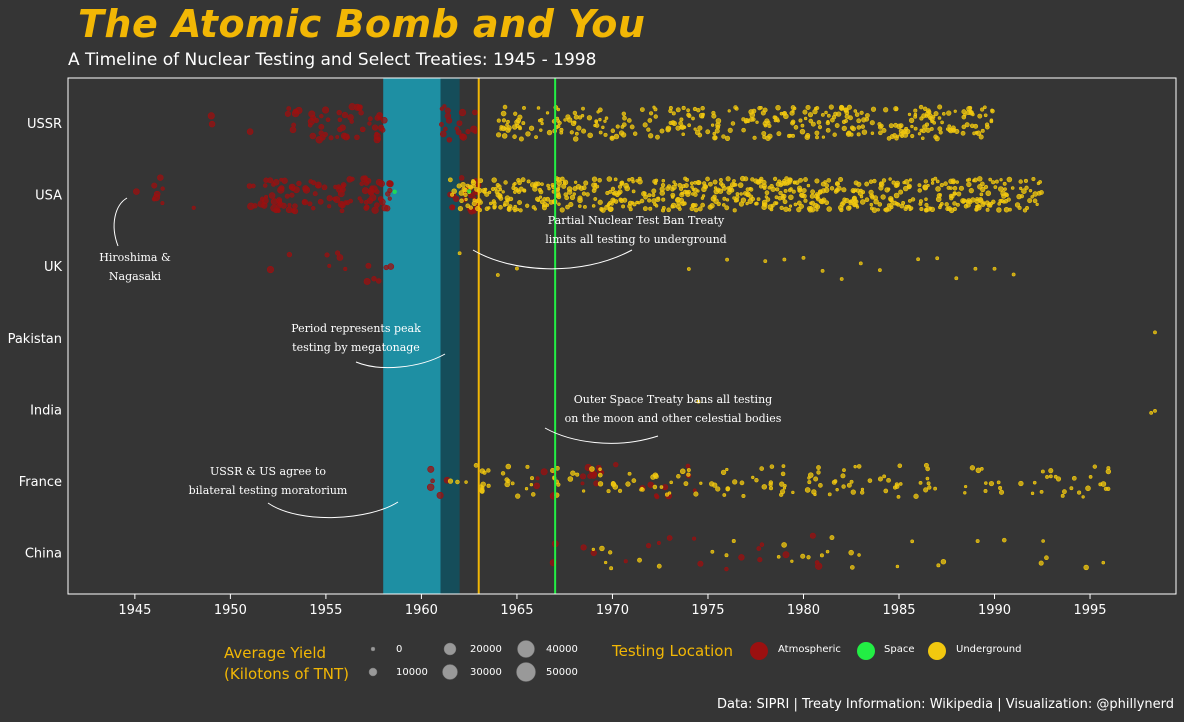 The width and height of the screenshot is (1184, 722). Describe the element at coordinates (673, 418) in the screenshot. I see `annotation-text: on the moon and other celestial bodies` at that location.